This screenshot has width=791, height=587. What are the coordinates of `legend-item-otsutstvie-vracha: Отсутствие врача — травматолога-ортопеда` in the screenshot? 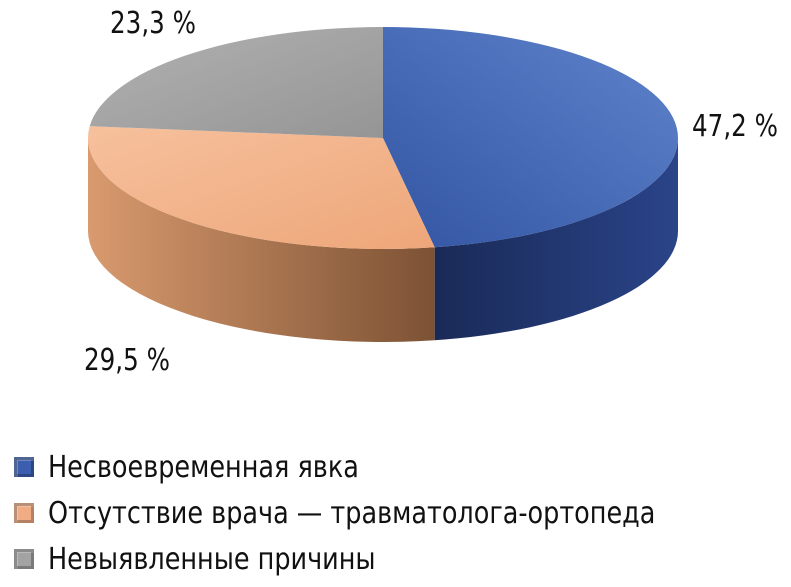 It's located at (388, 513).